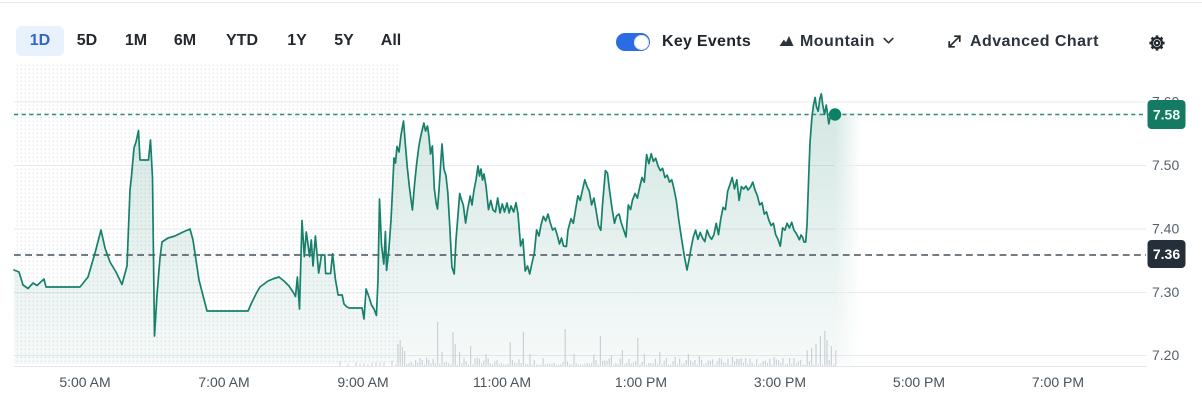 The width and height of the screenshot is (1202, 415). What do you see at coordinates (362, 382) in the screenshot?
I see `svg-text: 9:00 AM` at bounding box center [362, 382].